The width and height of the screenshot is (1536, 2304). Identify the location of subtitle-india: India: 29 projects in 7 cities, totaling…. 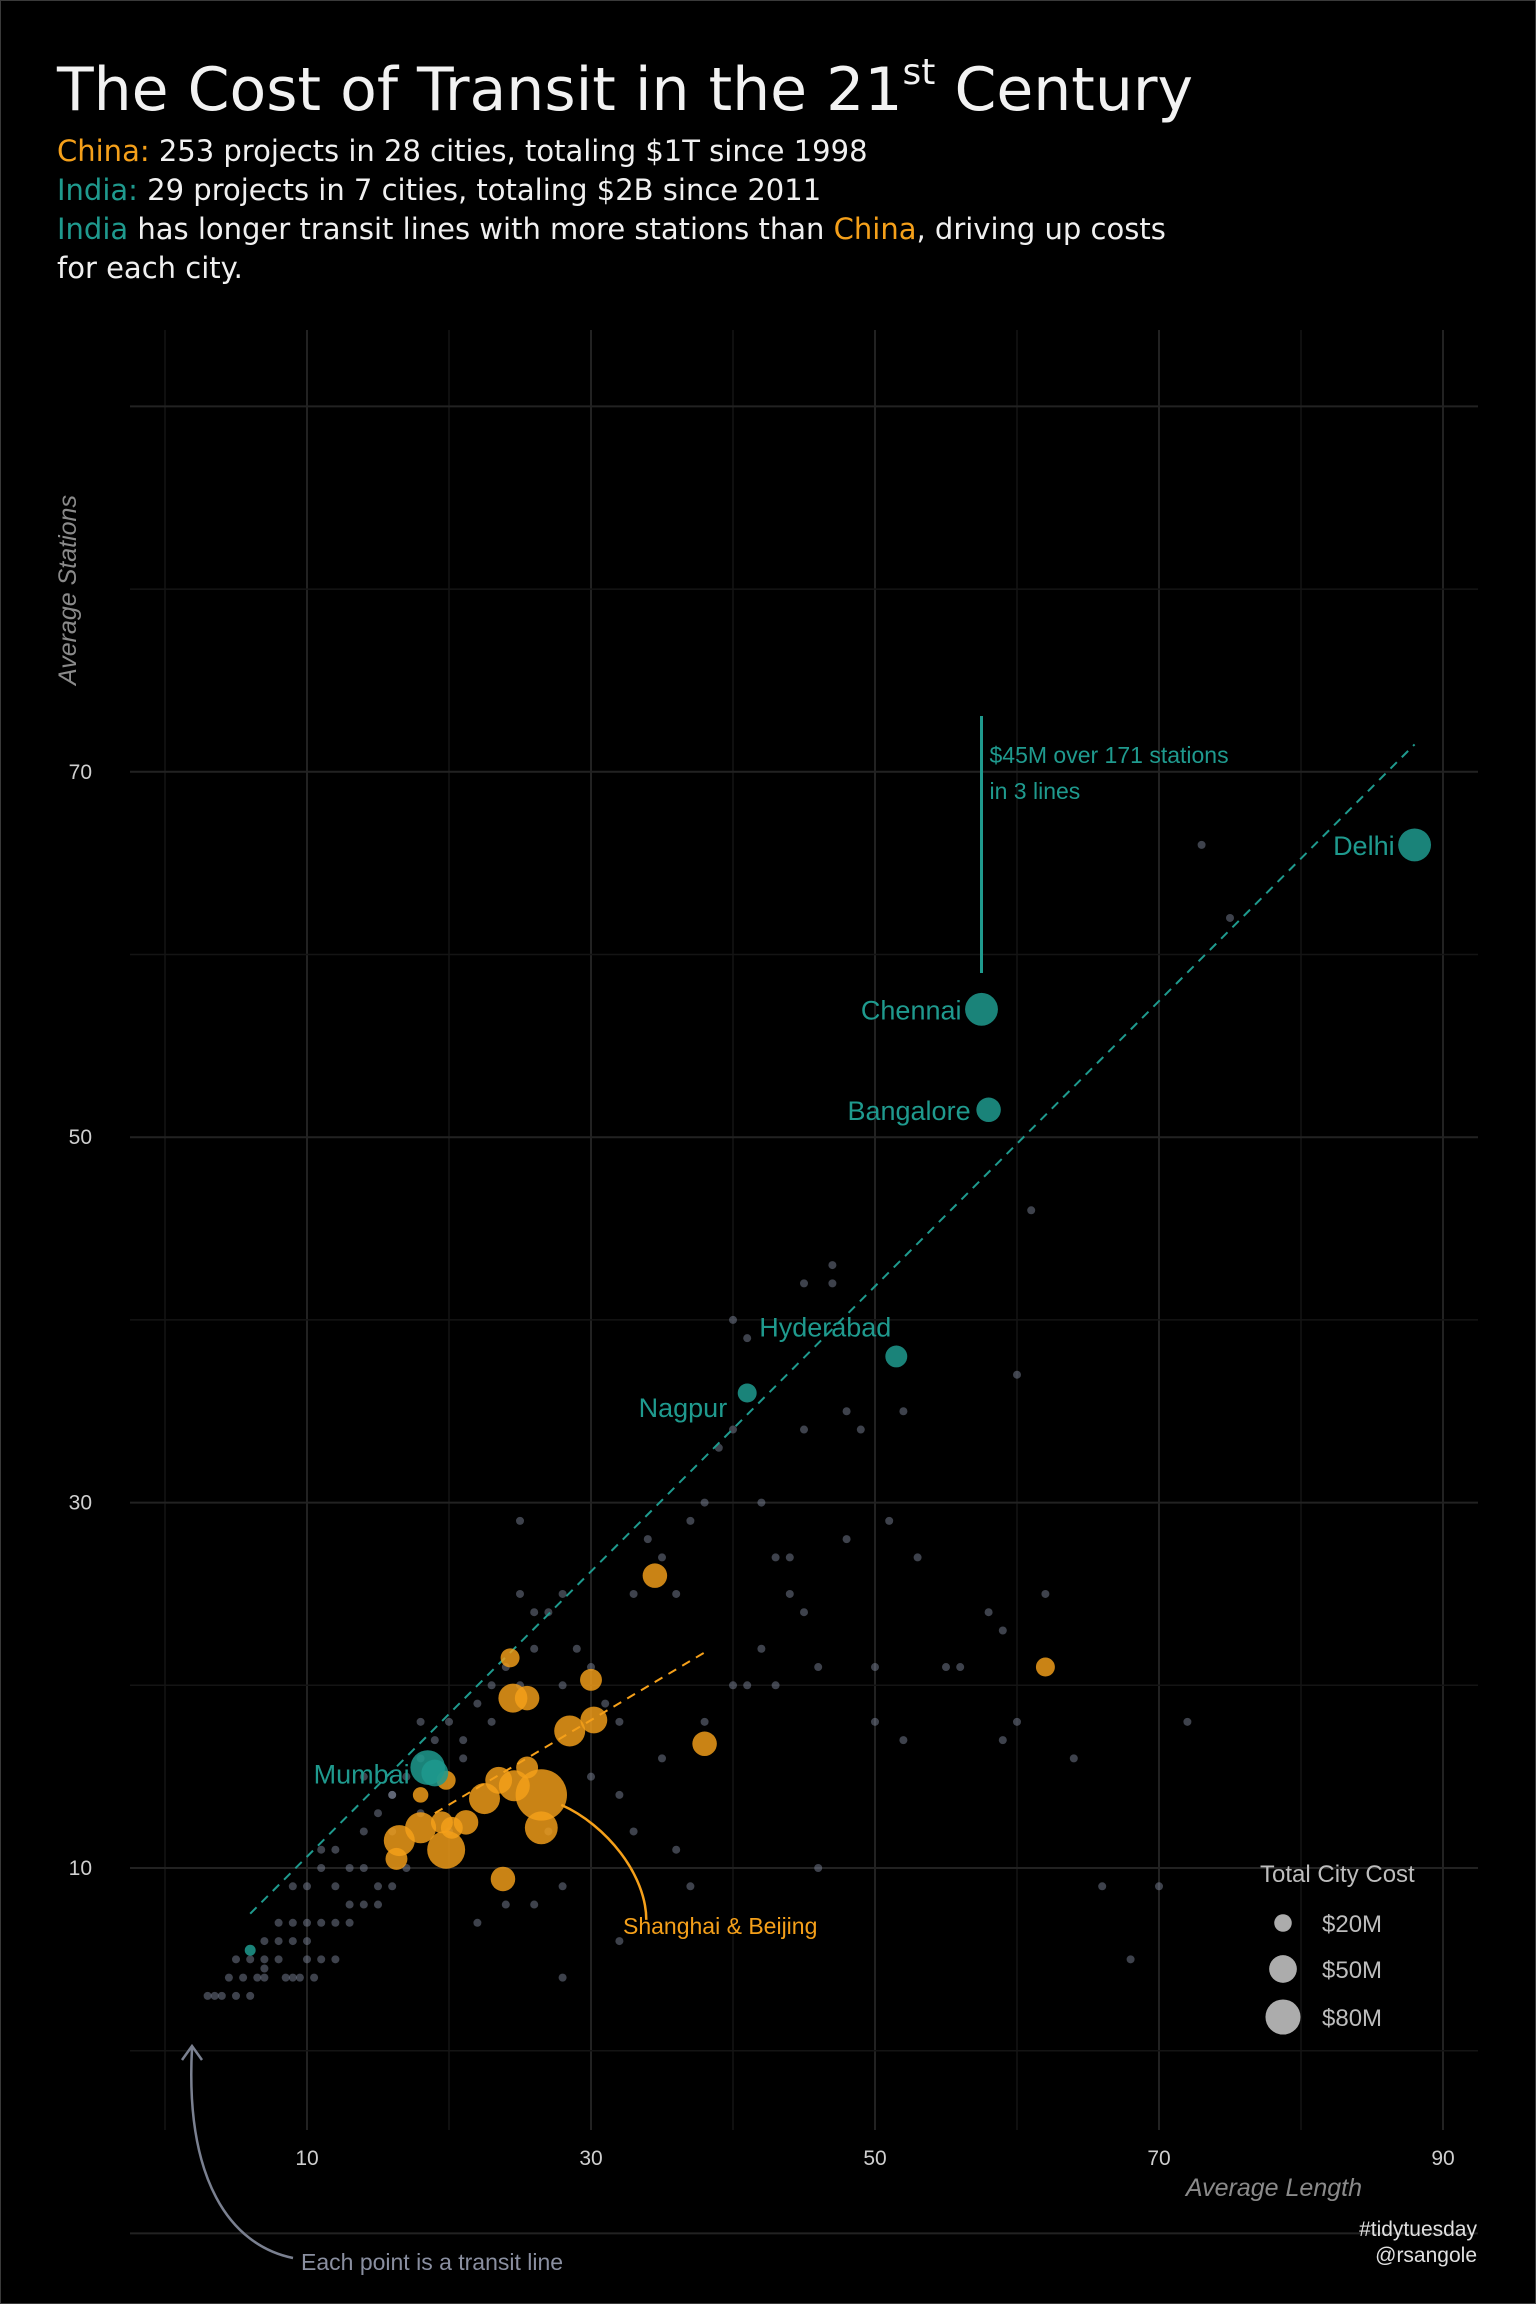
(439, 190).